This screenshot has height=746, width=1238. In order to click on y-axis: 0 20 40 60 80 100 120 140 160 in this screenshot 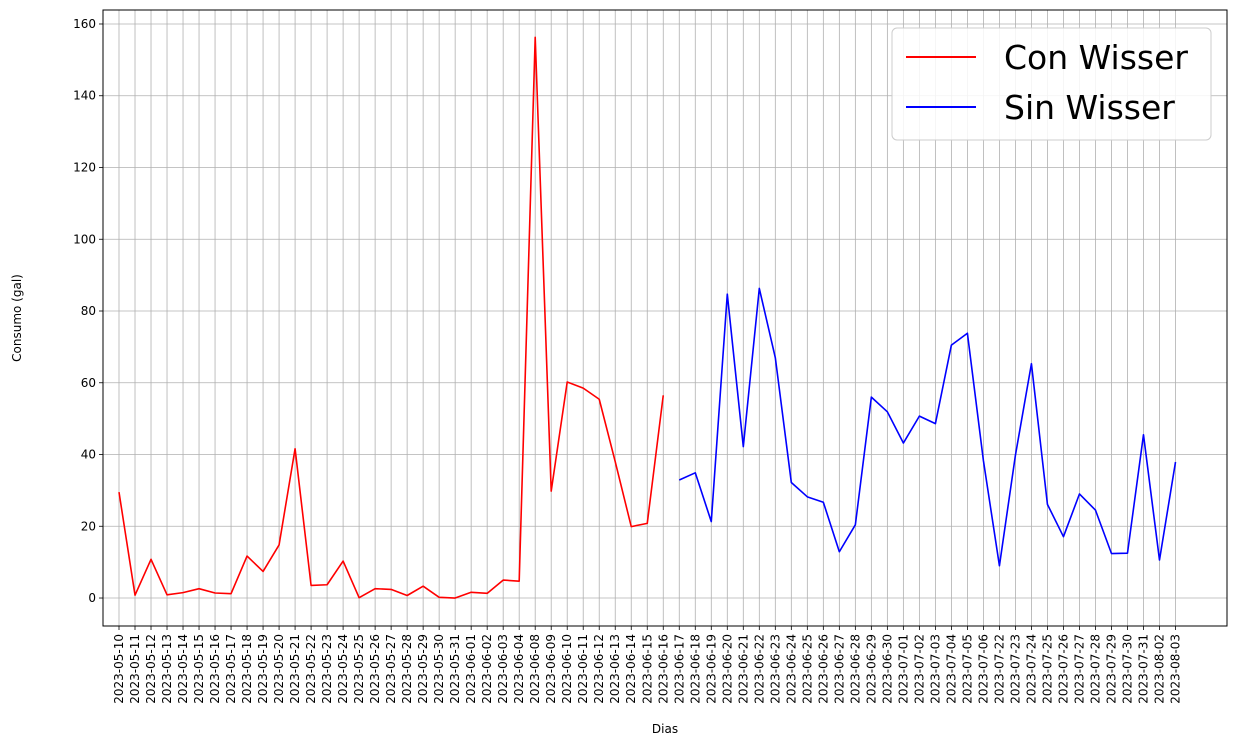, I will do `click(88, 311)`.